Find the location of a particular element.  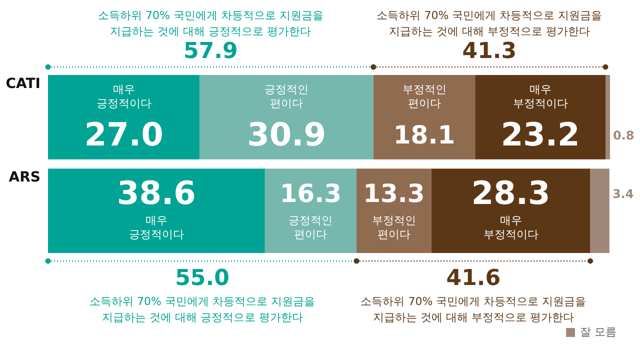

y-tick-label: ARS is located at coordinates (24, 178).